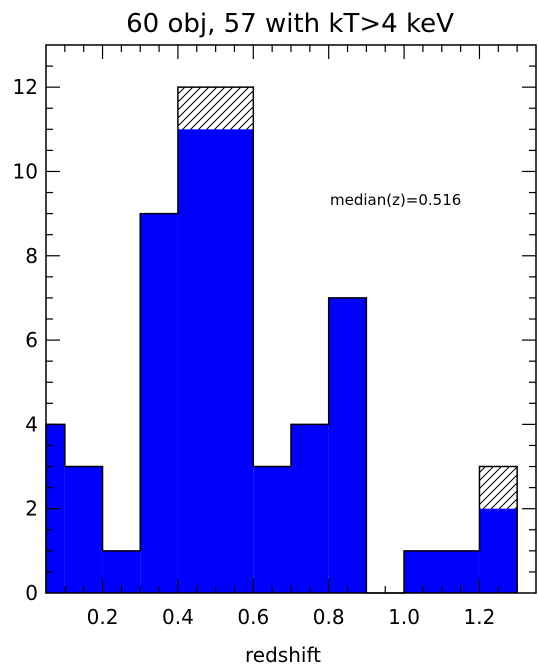 The height and width of the screenshot is (667, 538). What do you see at coordinates (404, 617) in the screenshot?
I see `x-tick-label: 1.0` at bounding box center [404, 617].